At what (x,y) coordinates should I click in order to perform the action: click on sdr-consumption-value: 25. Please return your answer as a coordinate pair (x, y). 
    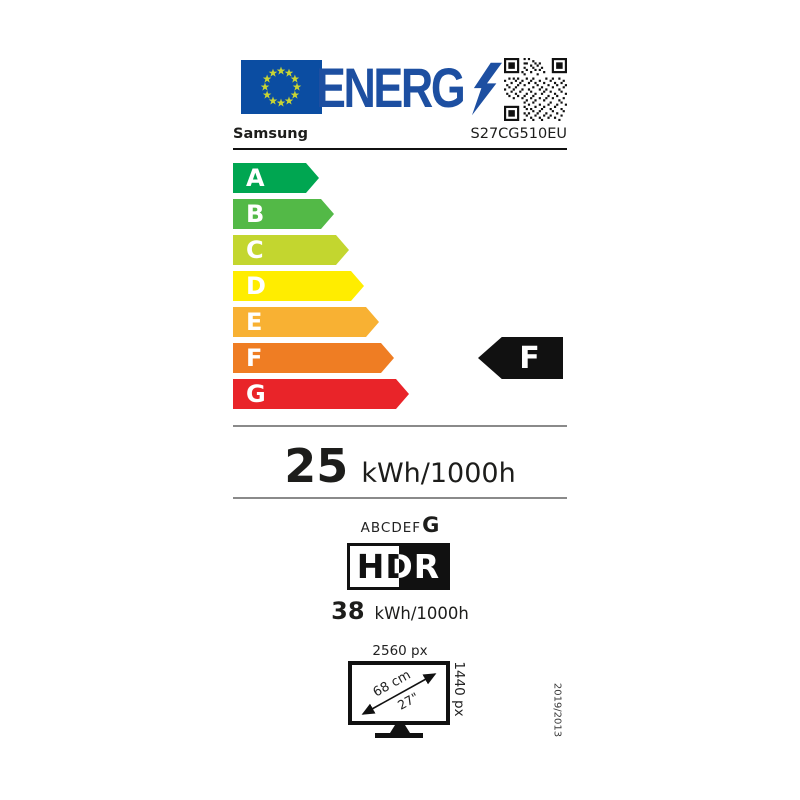
    Looking at the image, I should click on (316, 466).